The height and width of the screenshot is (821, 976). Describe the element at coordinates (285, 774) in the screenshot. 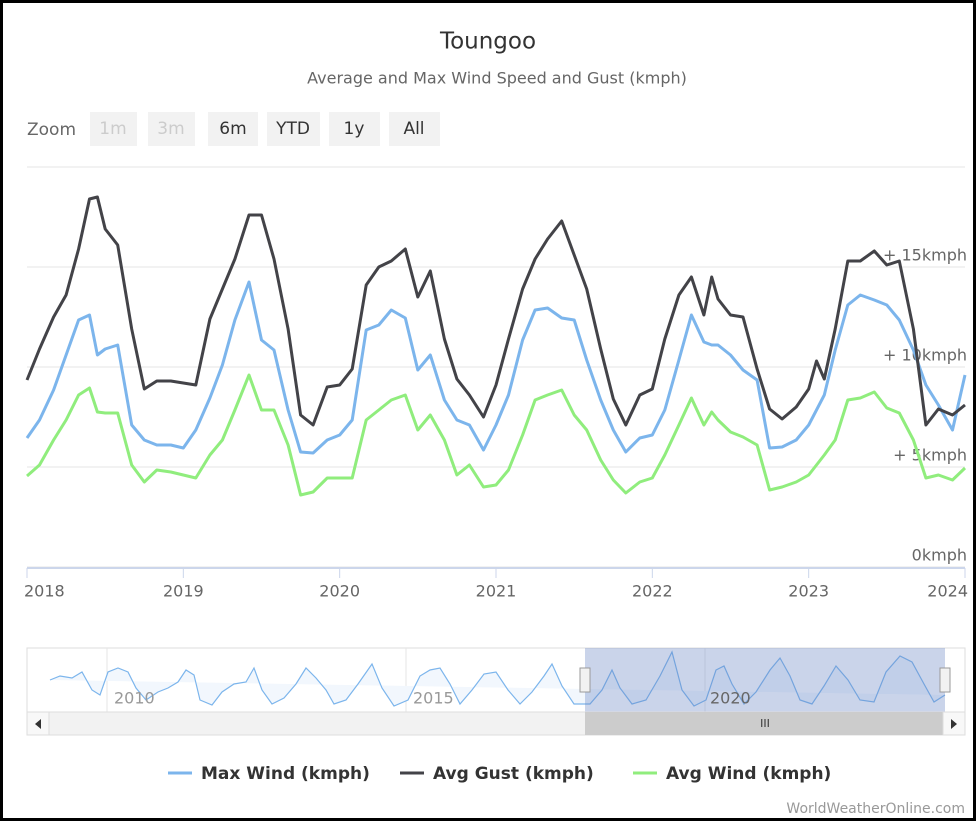

I see `legend-label: Max Wind (kmph)` at that location.